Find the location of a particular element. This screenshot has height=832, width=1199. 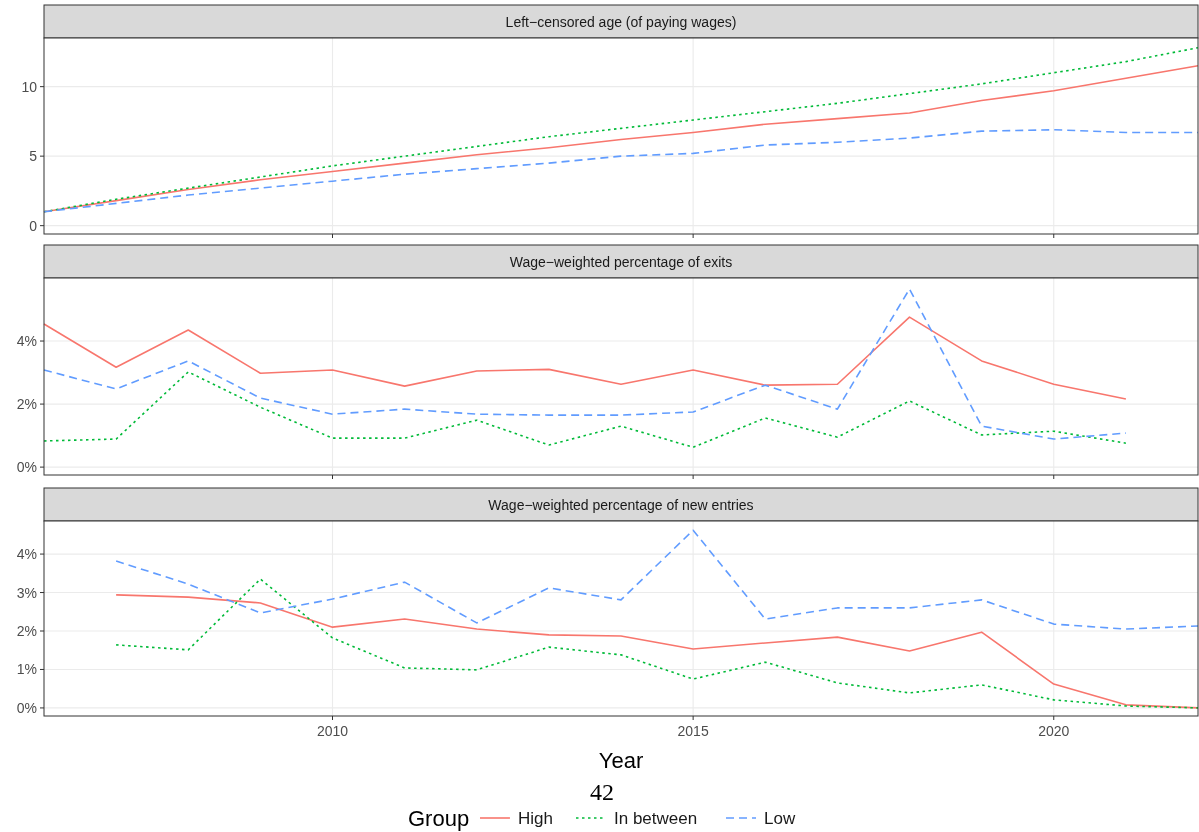

x-tick-label: 2010 is located at coordinates (332, 731).